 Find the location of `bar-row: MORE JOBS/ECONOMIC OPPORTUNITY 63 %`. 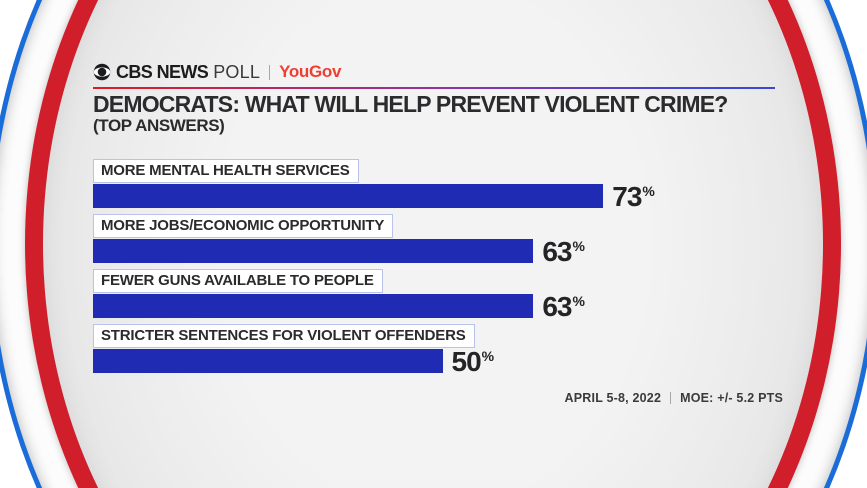

bar-row: MORE JOBS/ECONOMIC OPPORTUNITY 63 % is located at coordinates (442, 240).